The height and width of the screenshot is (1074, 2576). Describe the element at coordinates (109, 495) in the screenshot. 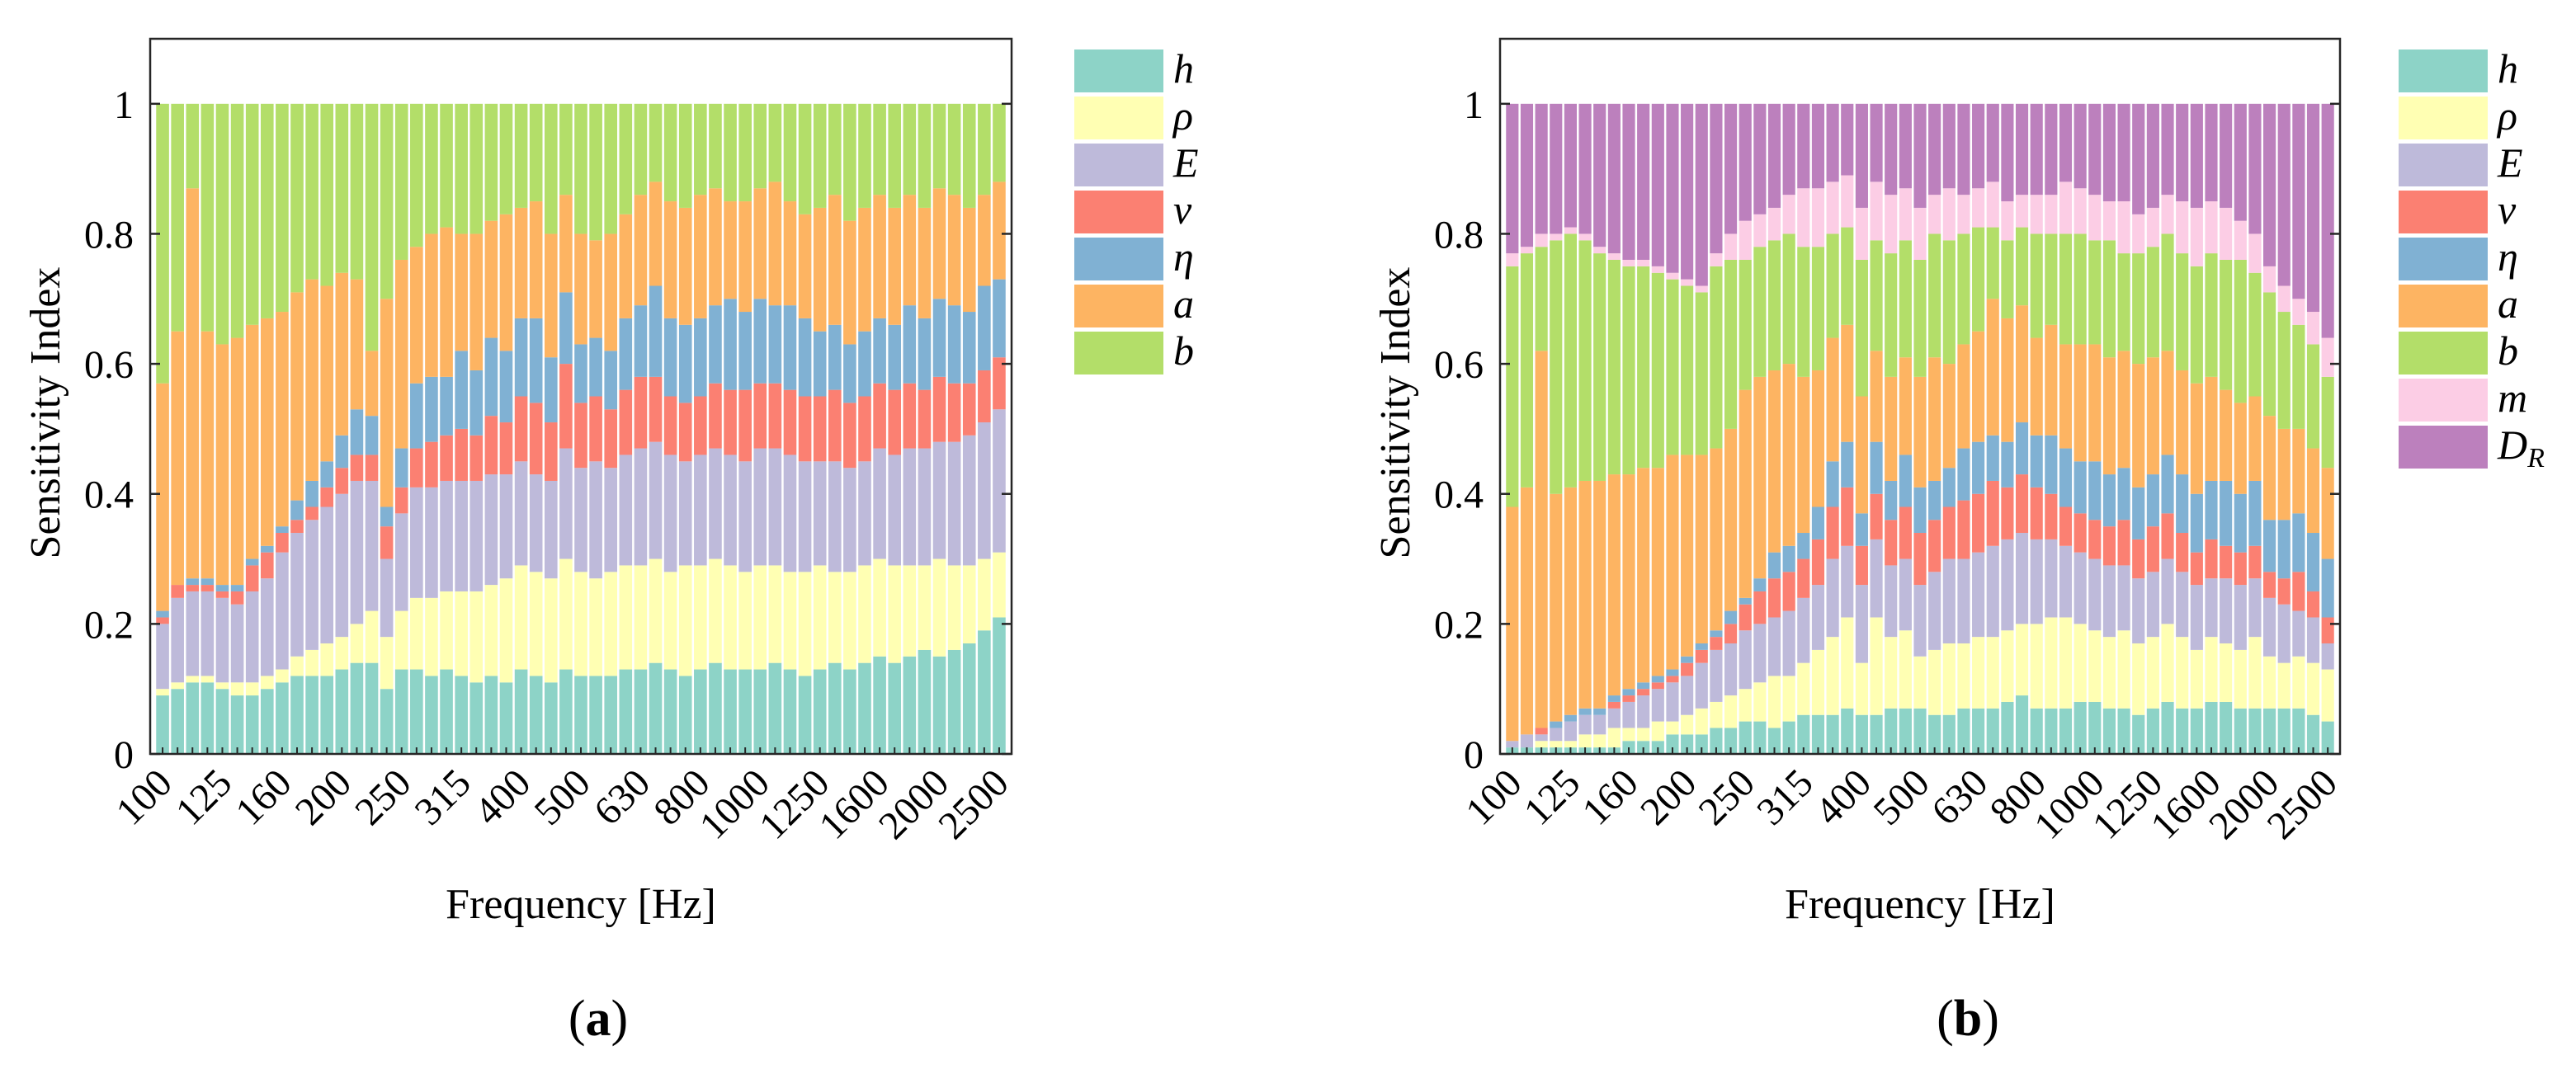

I see `y-tick-label: 0.4` at that location.